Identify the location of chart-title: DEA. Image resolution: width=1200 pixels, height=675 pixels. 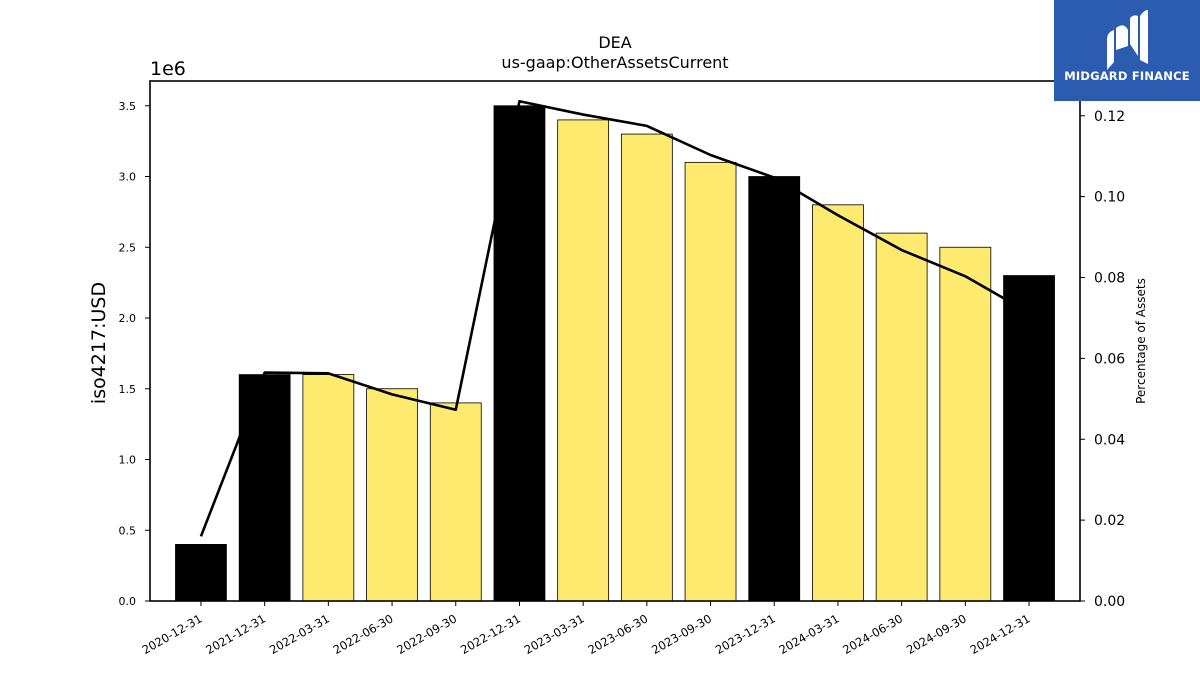
(614, 42).